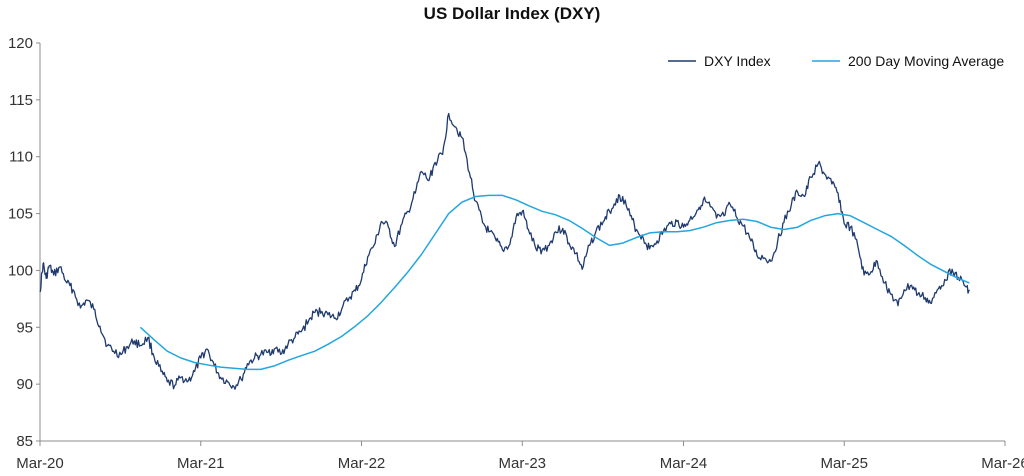 The width and height of the screenshot is (1024, 476). I want to click on y-tick-label: 90, so click(24, 384).